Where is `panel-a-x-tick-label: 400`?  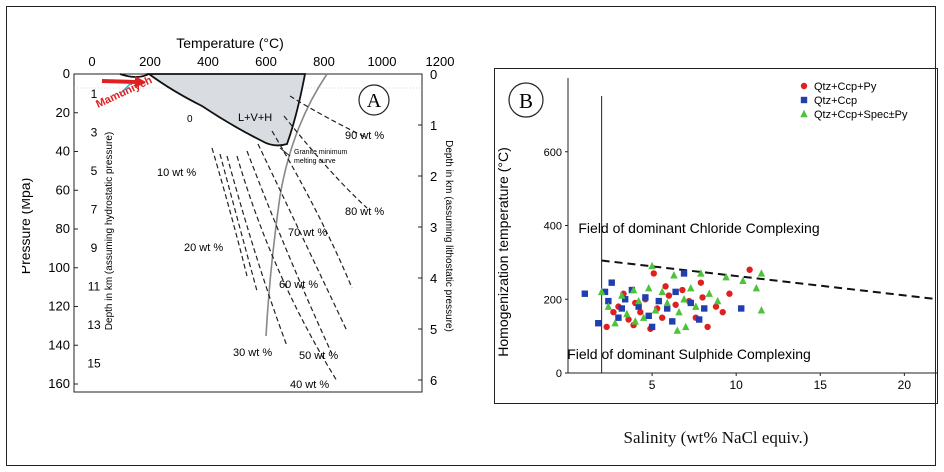 panel-a-x-tick-label: 400 is located at coordinates (208, 61).